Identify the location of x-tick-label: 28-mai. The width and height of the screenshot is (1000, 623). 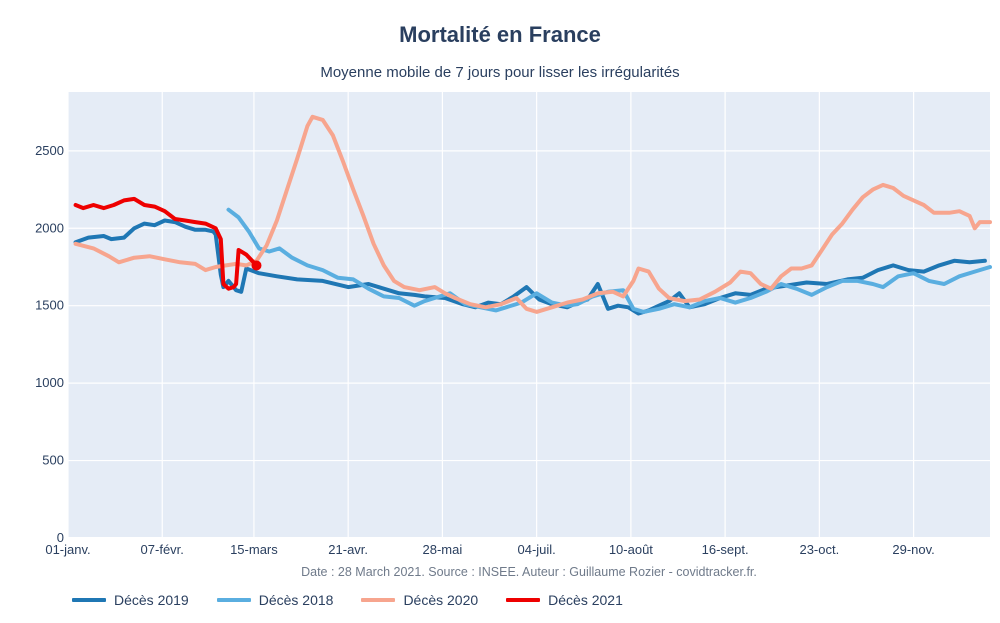
(443, 549).